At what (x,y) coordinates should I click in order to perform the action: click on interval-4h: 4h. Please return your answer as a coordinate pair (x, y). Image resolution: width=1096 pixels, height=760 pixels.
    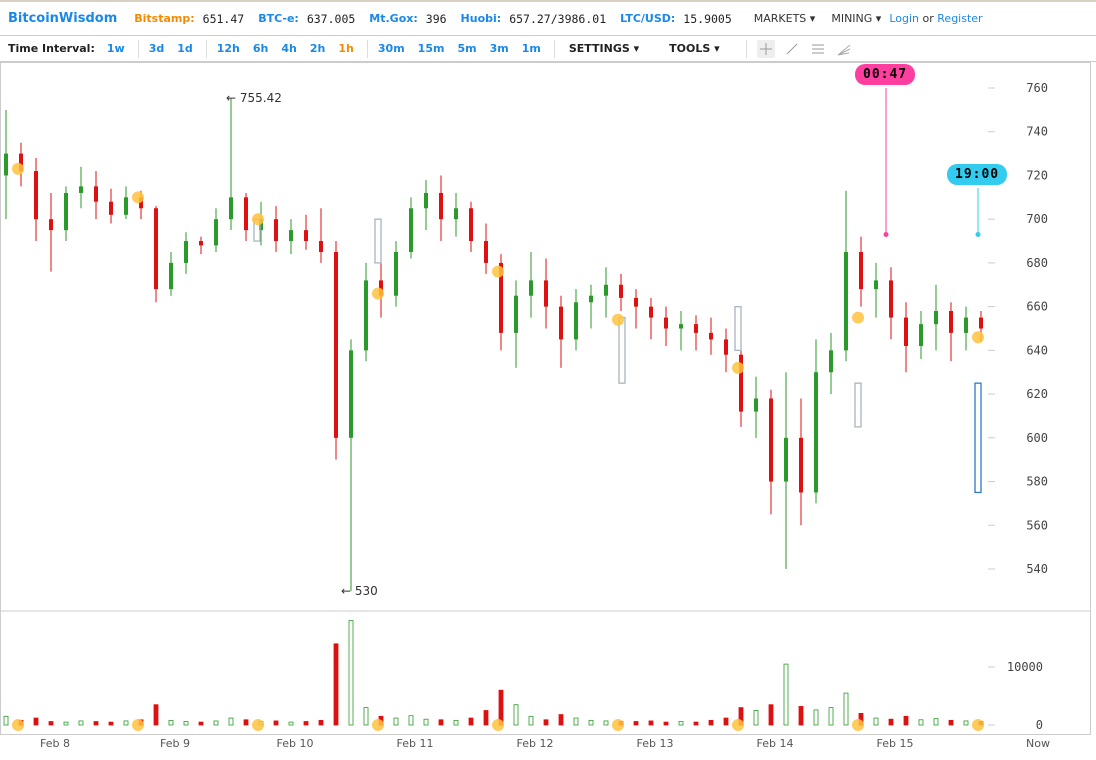
    Looking at the image, I should click on (289, 48).